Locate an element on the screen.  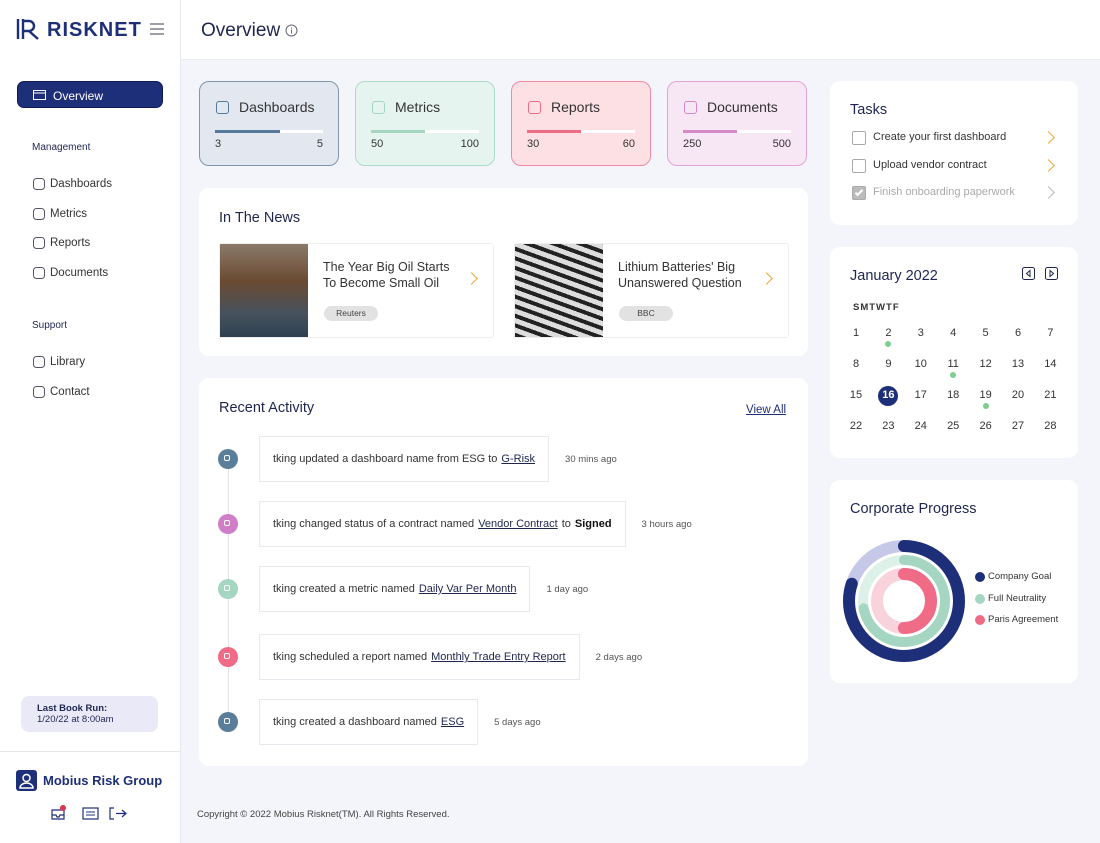
stat-card: Documents 250 500 is located at coordinates (737, 123).